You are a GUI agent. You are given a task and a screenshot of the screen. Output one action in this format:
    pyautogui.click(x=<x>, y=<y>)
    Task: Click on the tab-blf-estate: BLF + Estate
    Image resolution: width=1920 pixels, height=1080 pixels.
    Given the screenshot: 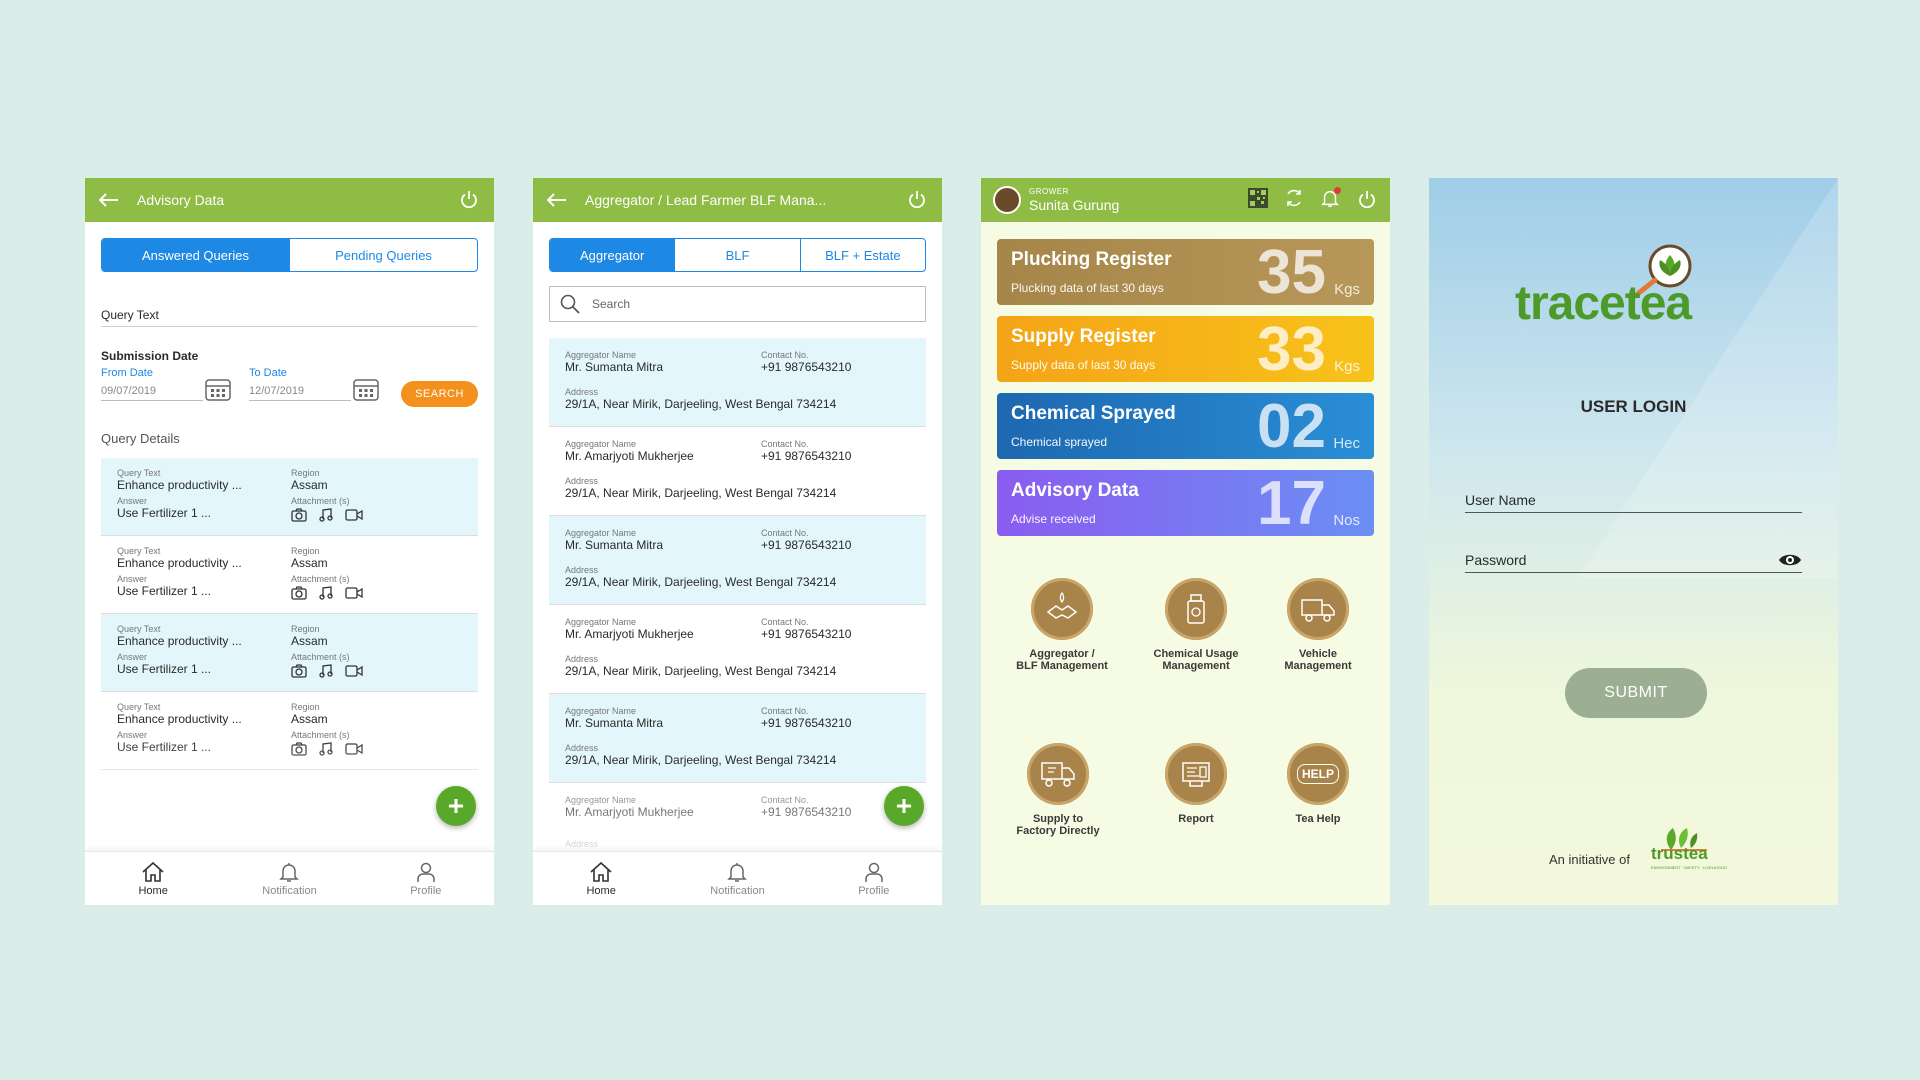 What is the action you would take?
    pyautogui.click(x=863, y=255)
    